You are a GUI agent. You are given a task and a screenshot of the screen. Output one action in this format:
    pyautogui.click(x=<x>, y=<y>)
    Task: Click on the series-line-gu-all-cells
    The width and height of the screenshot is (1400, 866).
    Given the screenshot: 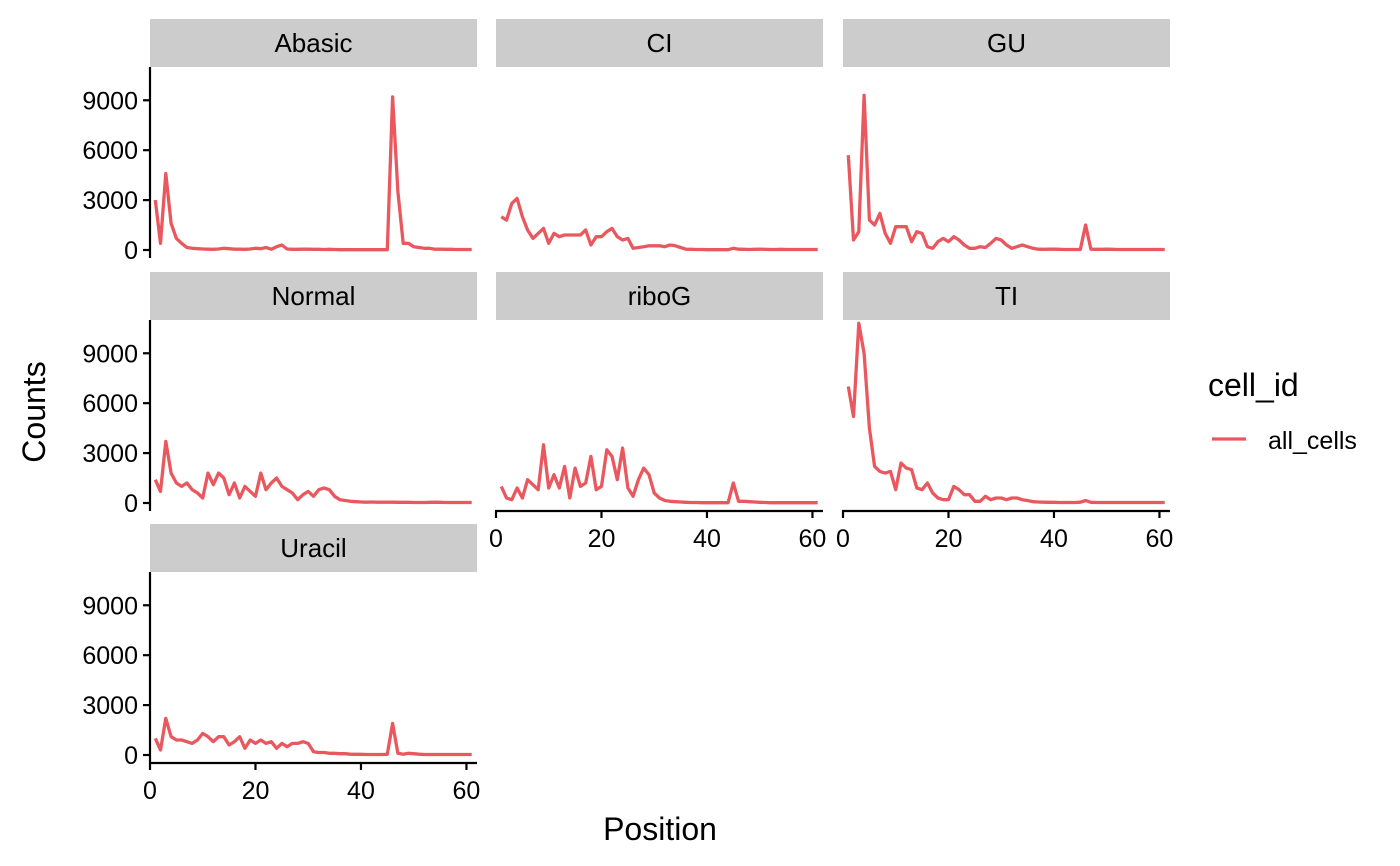 What is the action you would take?
    pyautogui.click(x=1005, y=172)
    